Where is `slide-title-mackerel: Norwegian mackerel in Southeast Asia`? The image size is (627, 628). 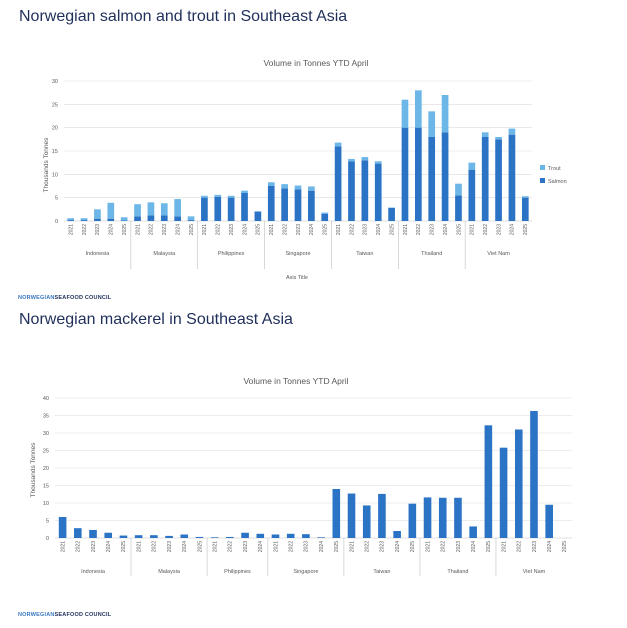
slide-title-mackerel: Norwegian mackerel in Southeast Asia is located at coordinates (156, 319).